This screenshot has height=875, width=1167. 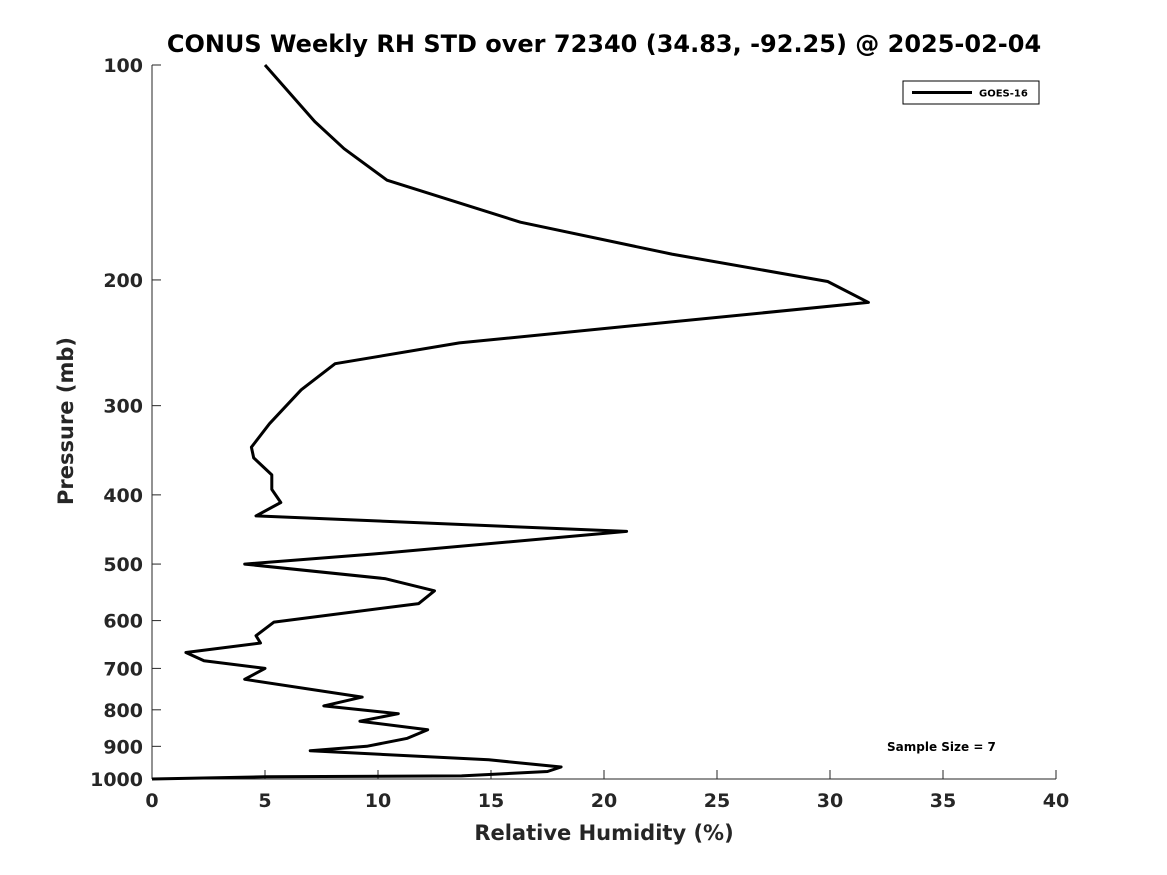 What do you see at coordinates (123, 669) in the screenshot?
I see `y-tick-label: 700` at bounding box center [123, 669].